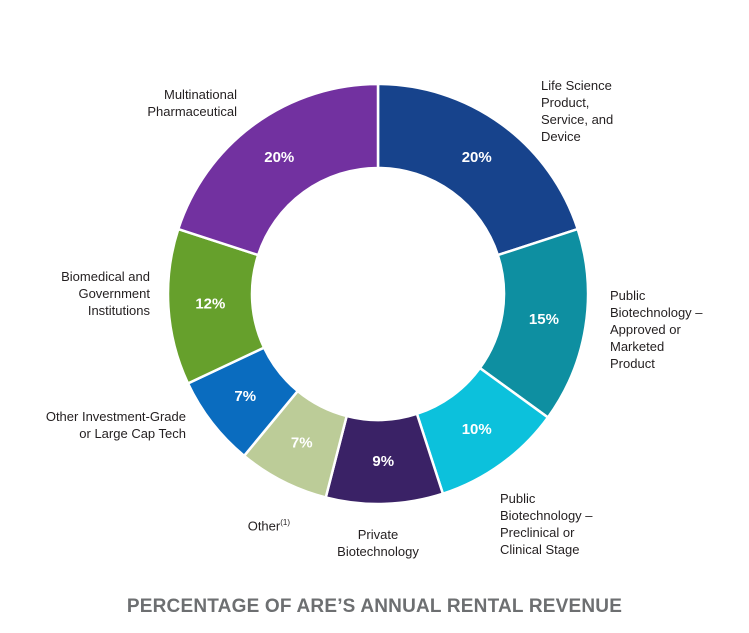 Image resolution: width=749 pixels, height=633 pixels. I want to click on slice-value-label-0: 20%, so click(477, 157).